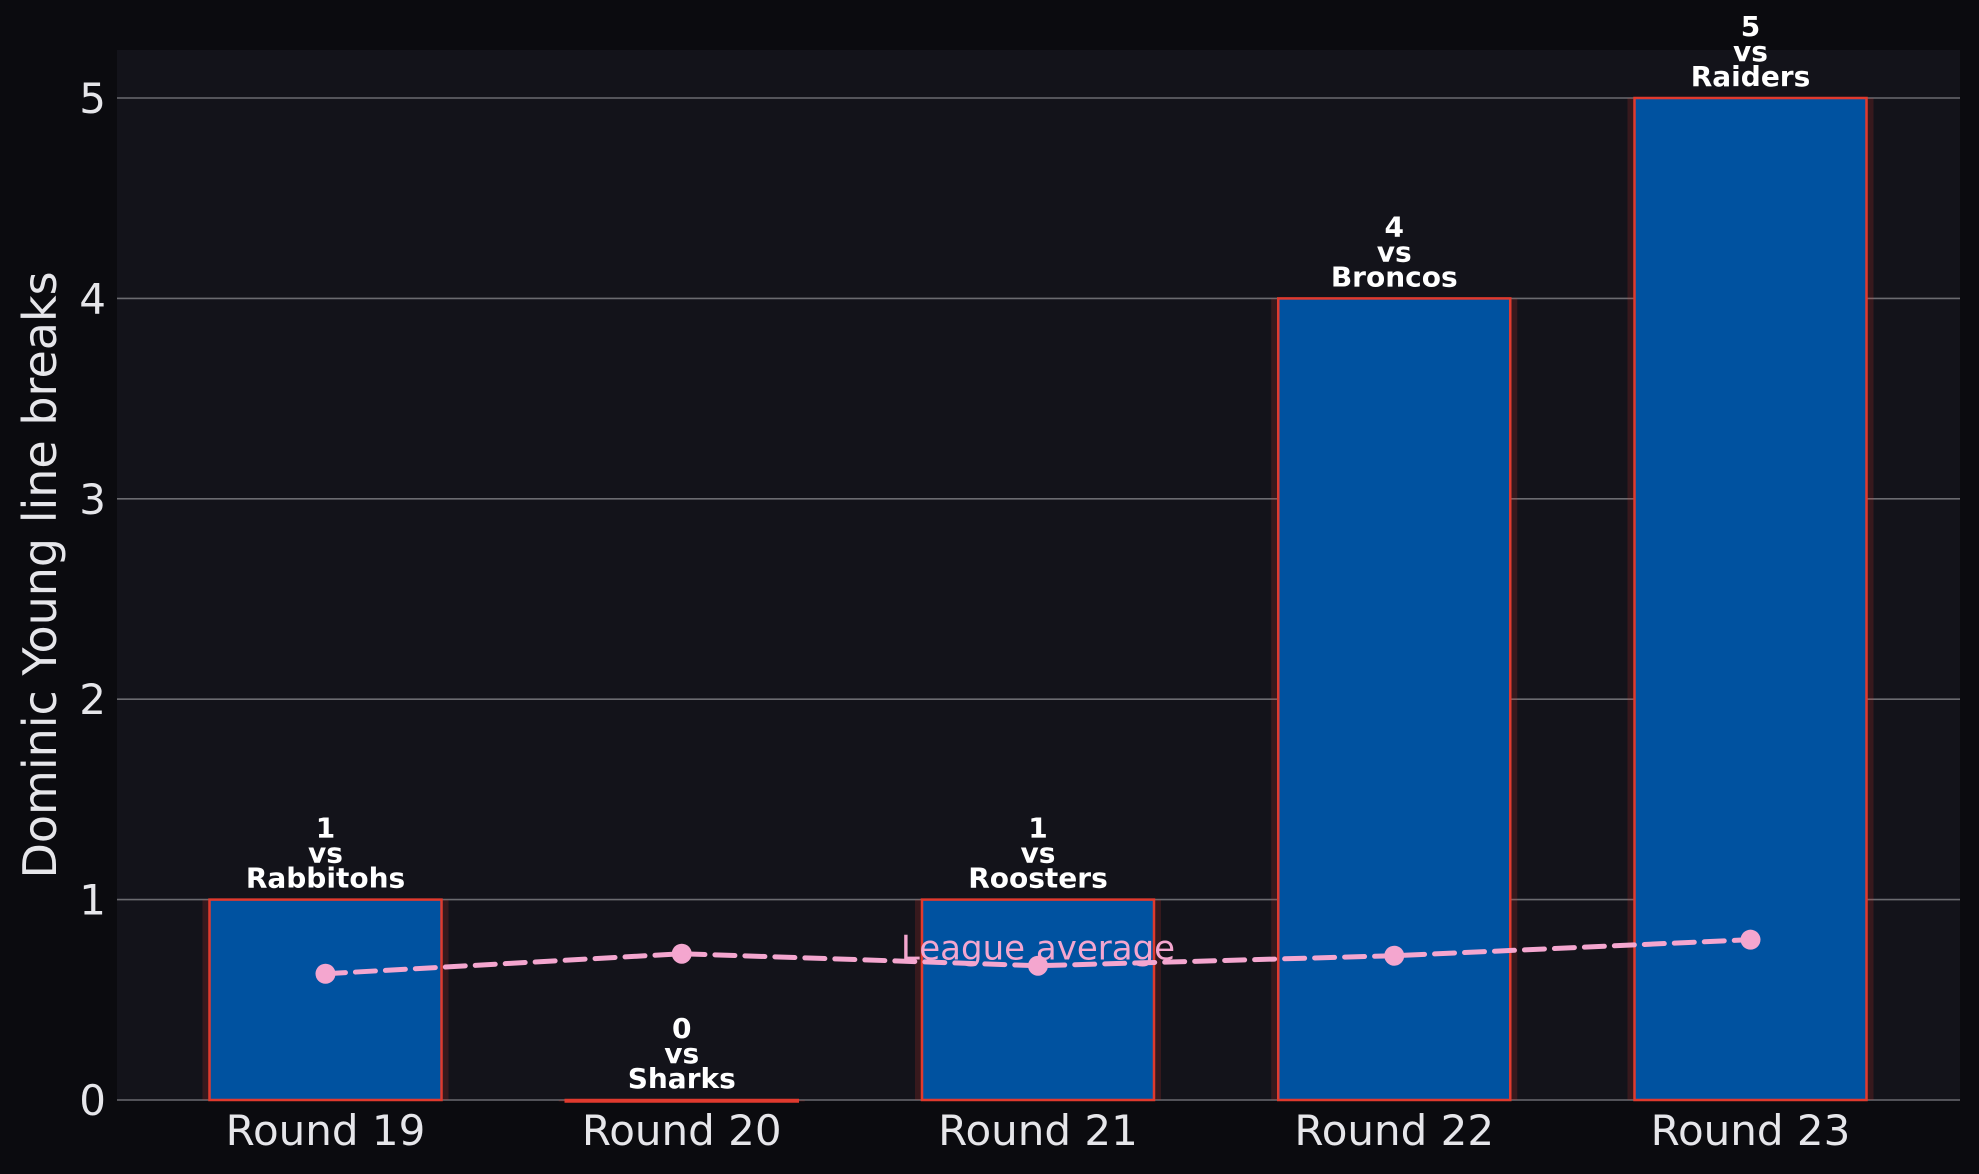  Describe the element at coordinates (92, 98) in the screenshot. I see `y-tick-label: 5` at that location.